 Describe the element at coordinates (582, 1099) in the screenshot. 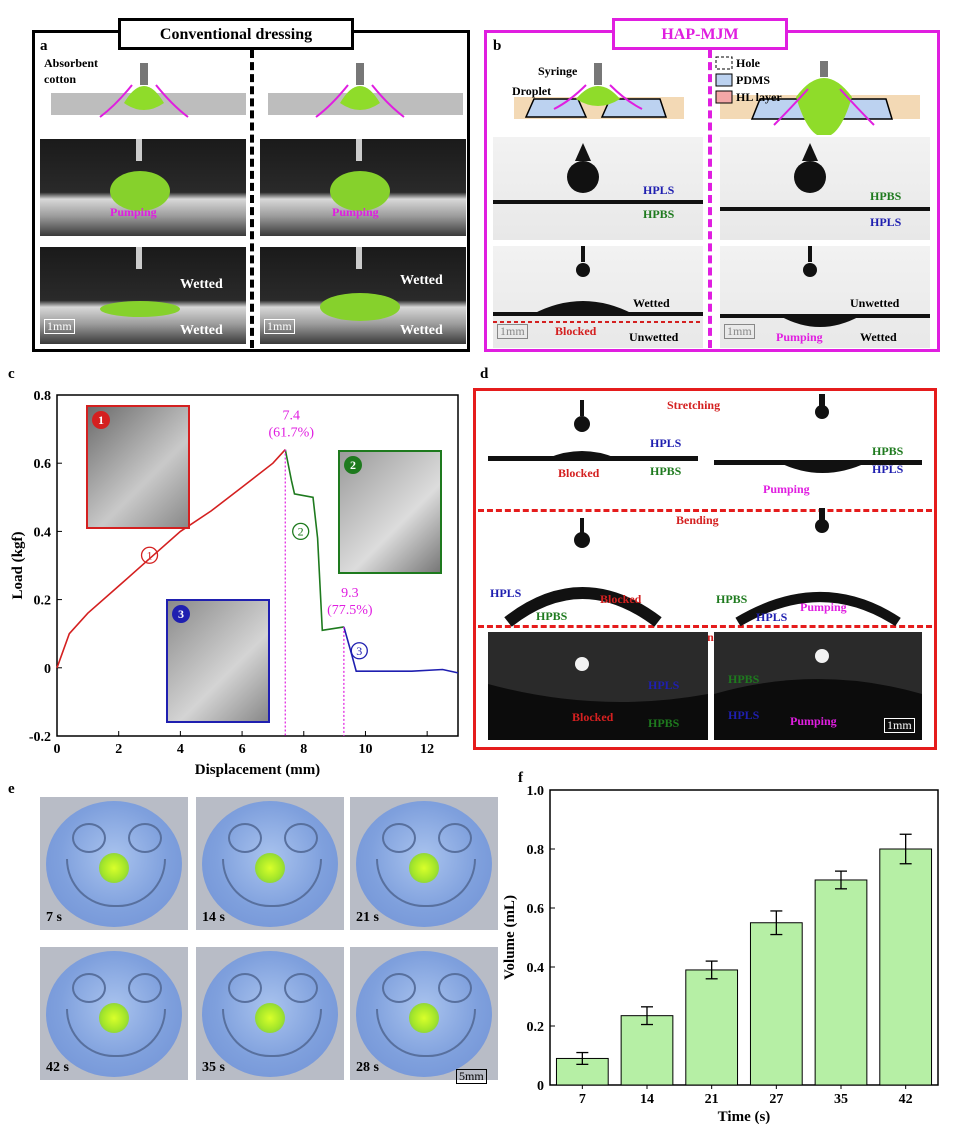

I see `chart-f-xtick-label: 7` at that location.